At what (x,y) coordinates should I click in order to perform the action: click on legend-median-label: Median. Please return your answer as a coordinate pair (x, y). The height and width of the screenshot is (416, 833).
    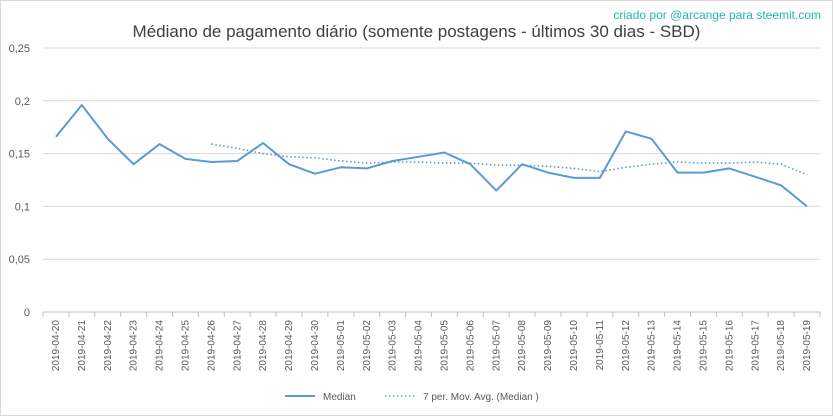
    Looking at the image, I should click on (339, 397).